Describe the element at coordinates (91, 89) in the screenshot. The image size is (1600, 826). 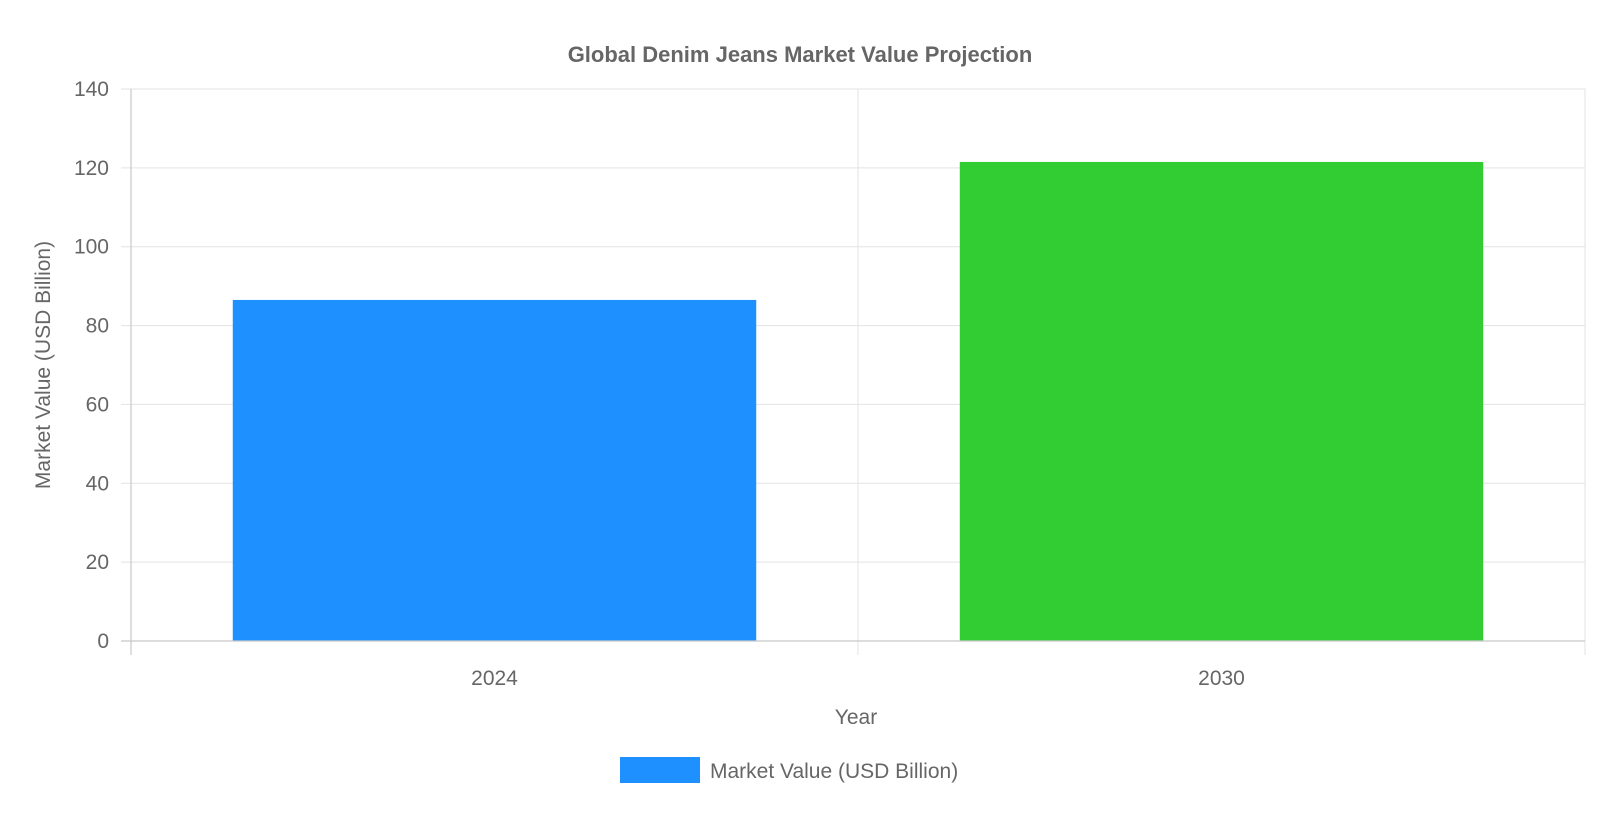
I see `y-tick-label: 140` at that location.